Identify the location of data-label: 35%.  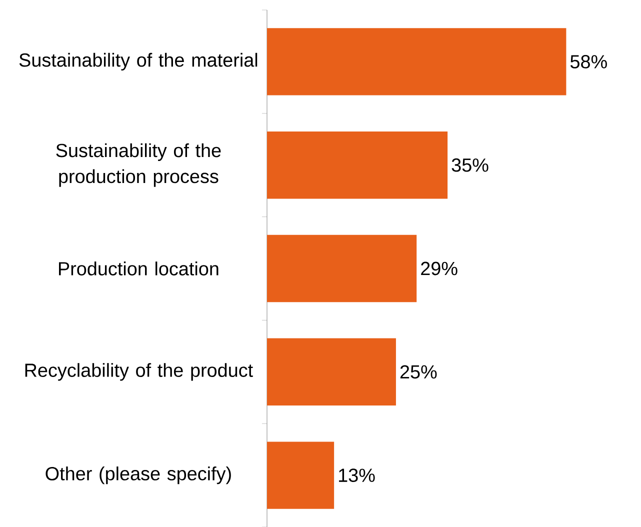
(470, 165).